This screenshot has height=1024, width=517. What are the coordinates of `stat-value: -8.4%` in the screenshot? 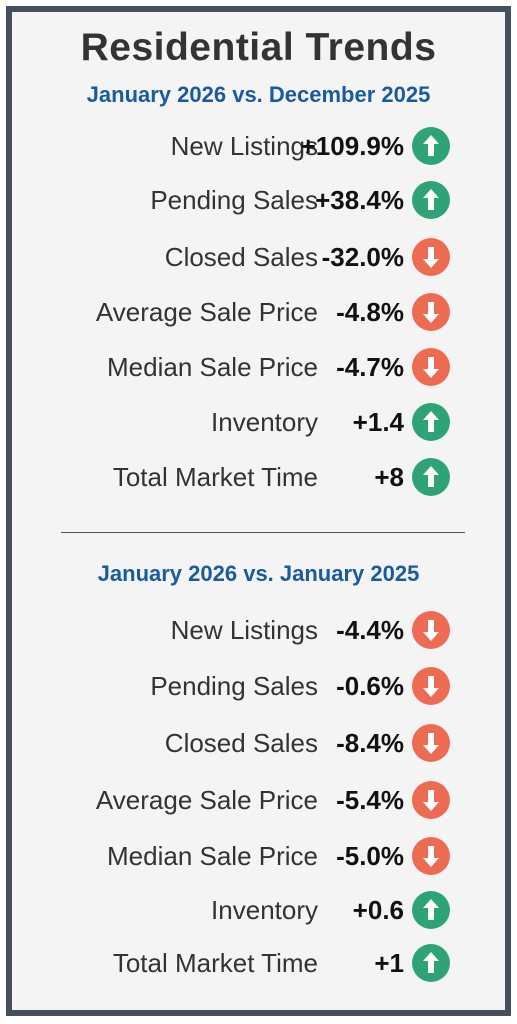 It's located at (370, 743).